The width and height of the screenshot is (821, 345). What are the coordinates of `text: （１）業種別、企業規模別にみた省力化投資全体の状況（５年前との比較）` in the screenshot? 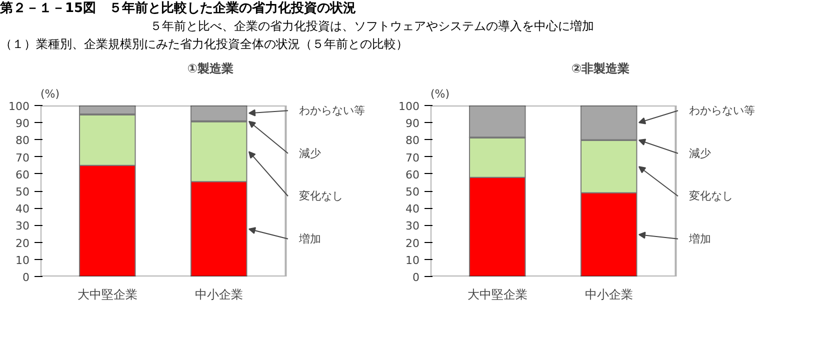 It's located at (204, 44).